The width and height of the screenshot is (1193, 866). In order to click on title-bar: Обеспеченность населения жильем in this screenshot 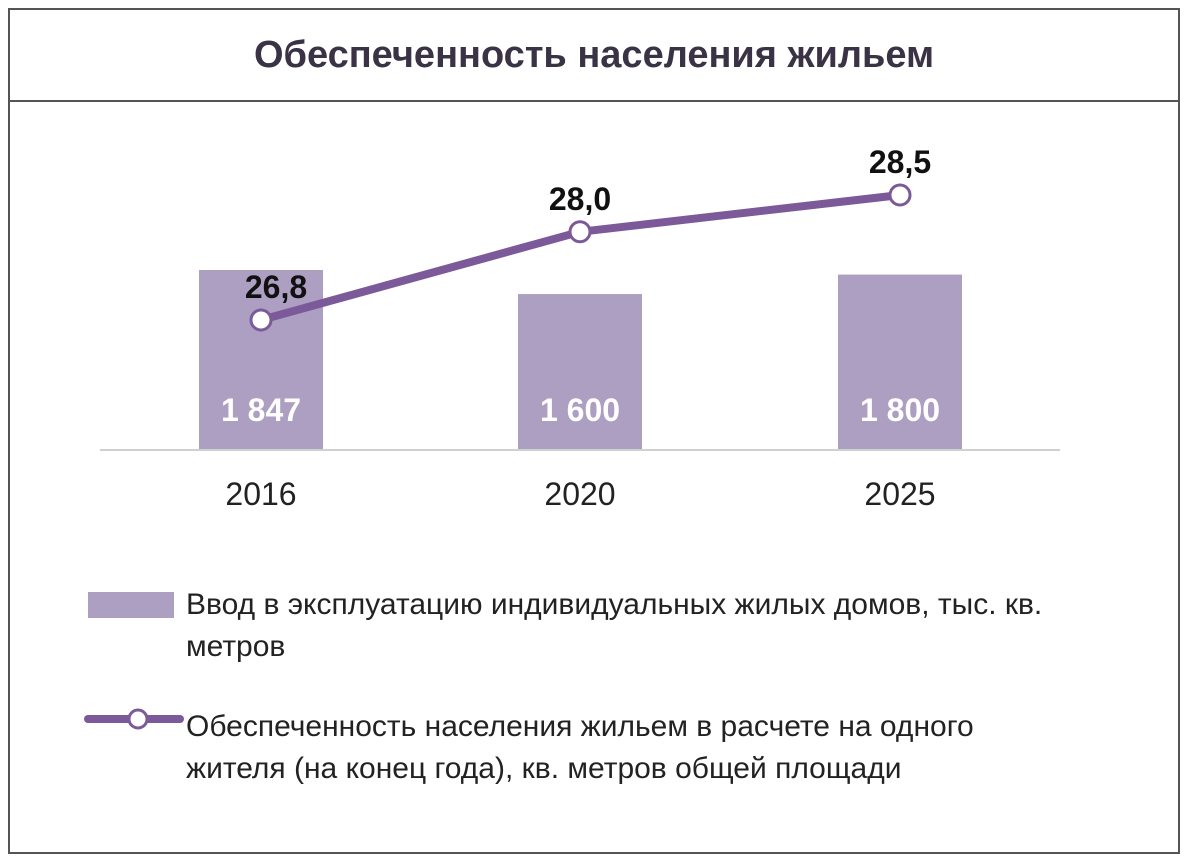, I will do `click(594, 56)`.